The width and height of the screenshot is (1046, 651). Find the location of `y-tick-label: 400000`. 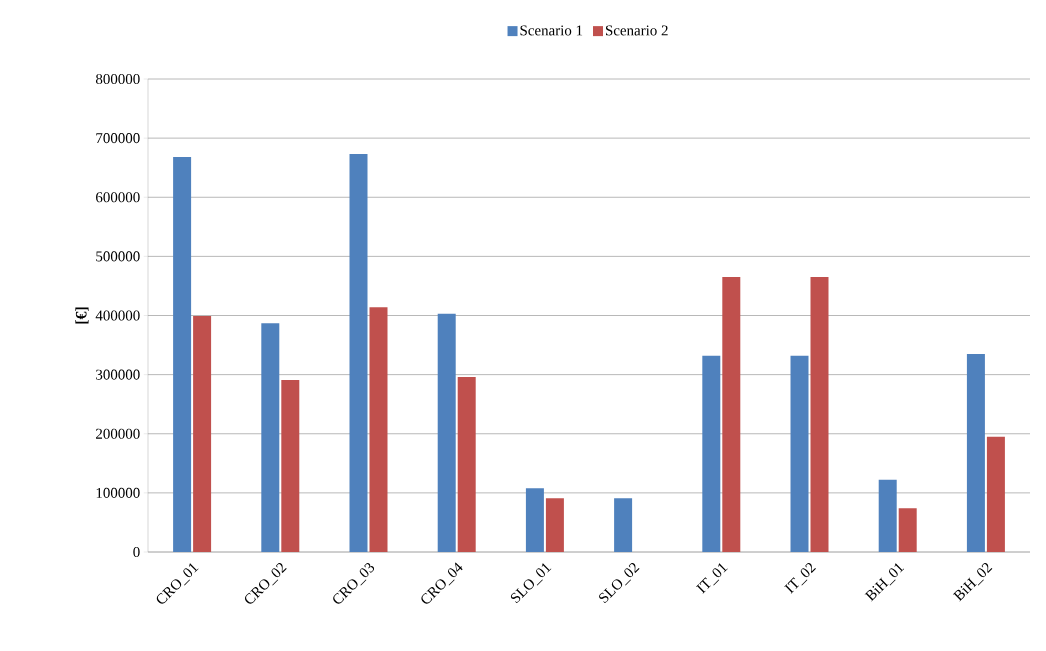

y-tick-label: 400000 is located at coordinates (117, 315).